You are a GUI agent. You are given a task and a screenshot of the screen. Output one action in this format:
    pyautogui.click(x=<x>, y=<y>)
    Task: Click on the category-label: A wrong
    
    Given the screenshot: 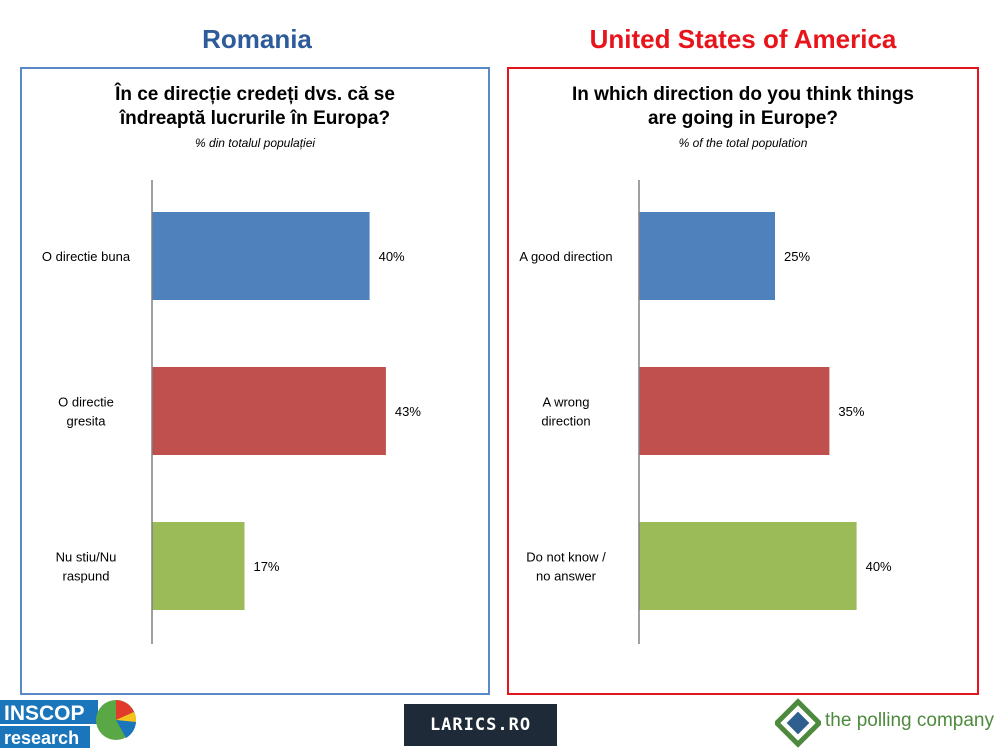 What is the action you would take?
    pyautogui.click(x=566, y=402)
    